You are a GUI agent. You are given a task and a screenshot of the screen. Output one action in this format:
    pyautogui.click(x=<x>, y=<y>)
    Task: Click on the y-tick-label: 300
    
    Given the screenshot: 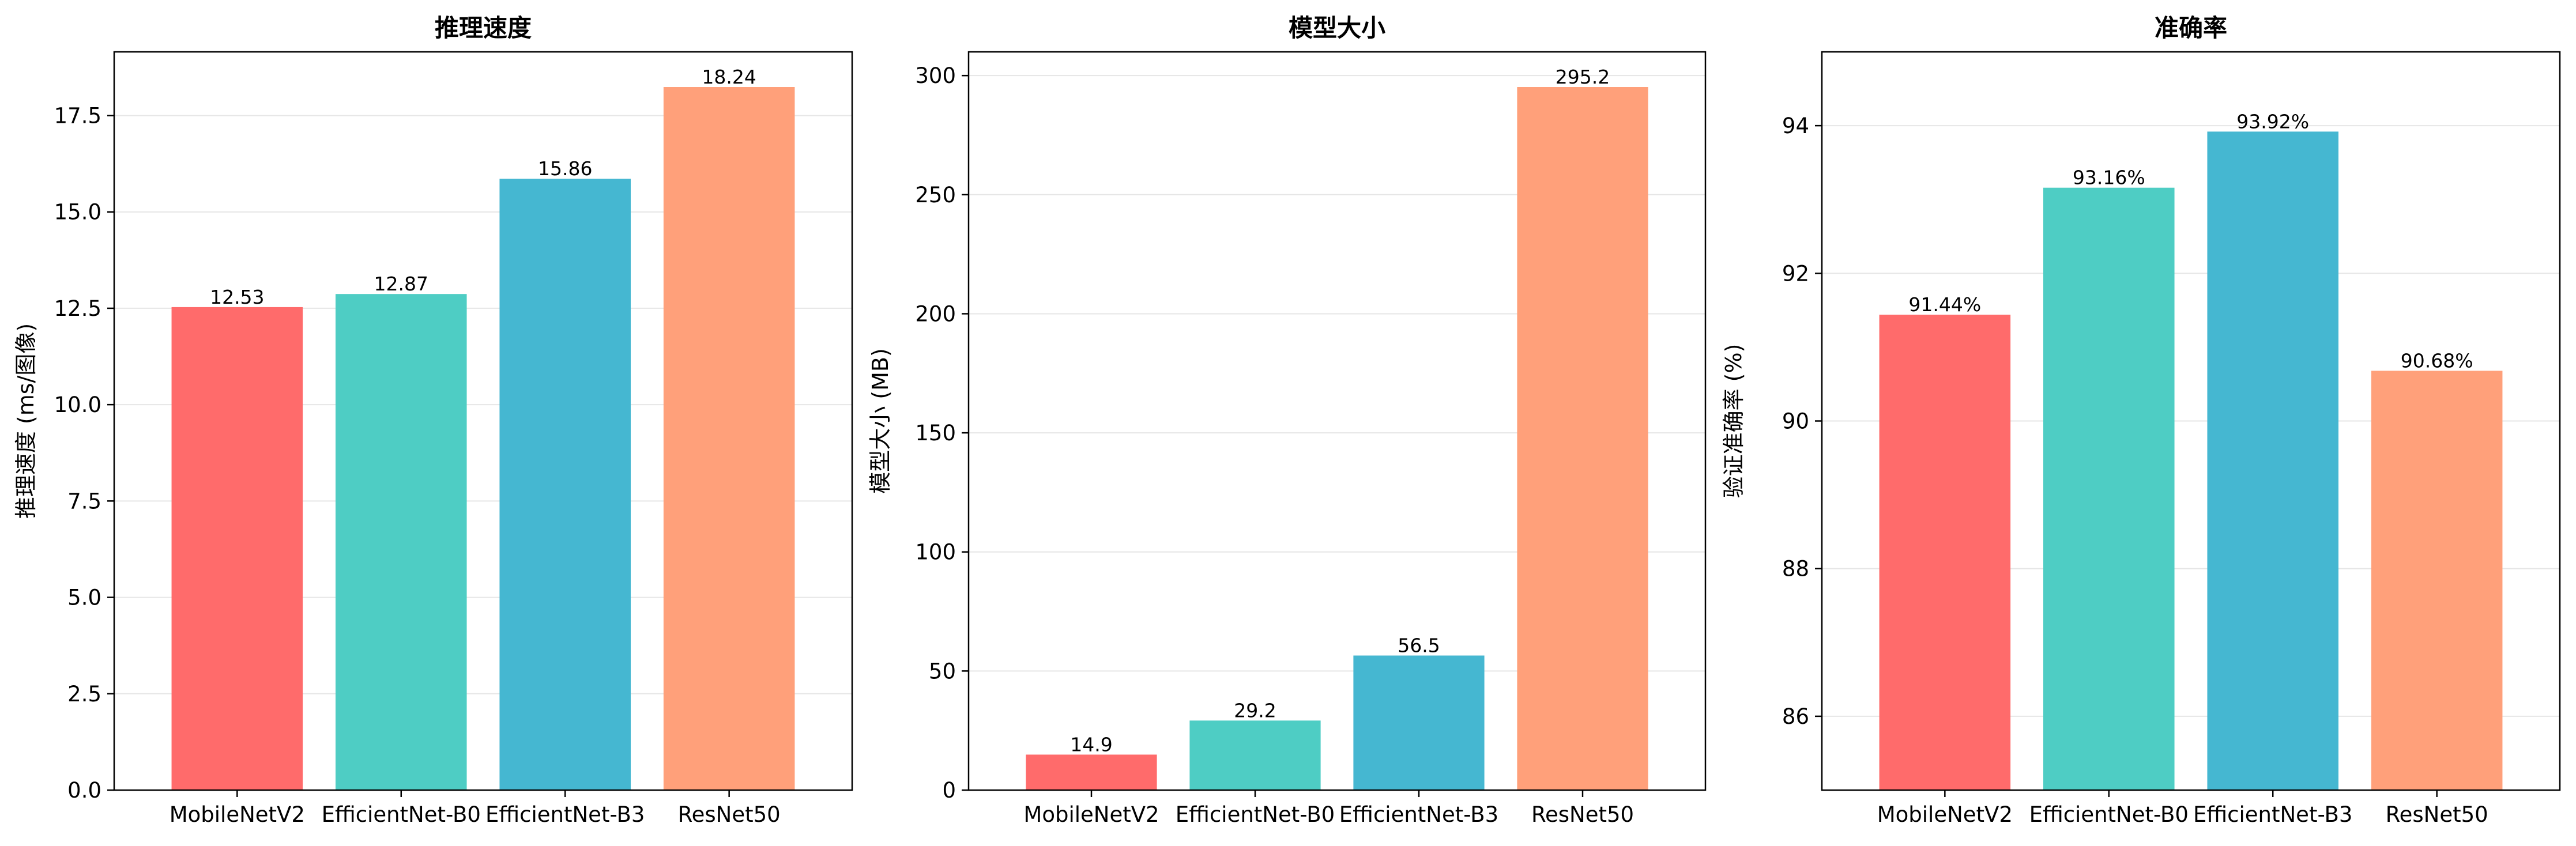 What is the action you would take?
    pyautogui.click(x=935, y=76)
    